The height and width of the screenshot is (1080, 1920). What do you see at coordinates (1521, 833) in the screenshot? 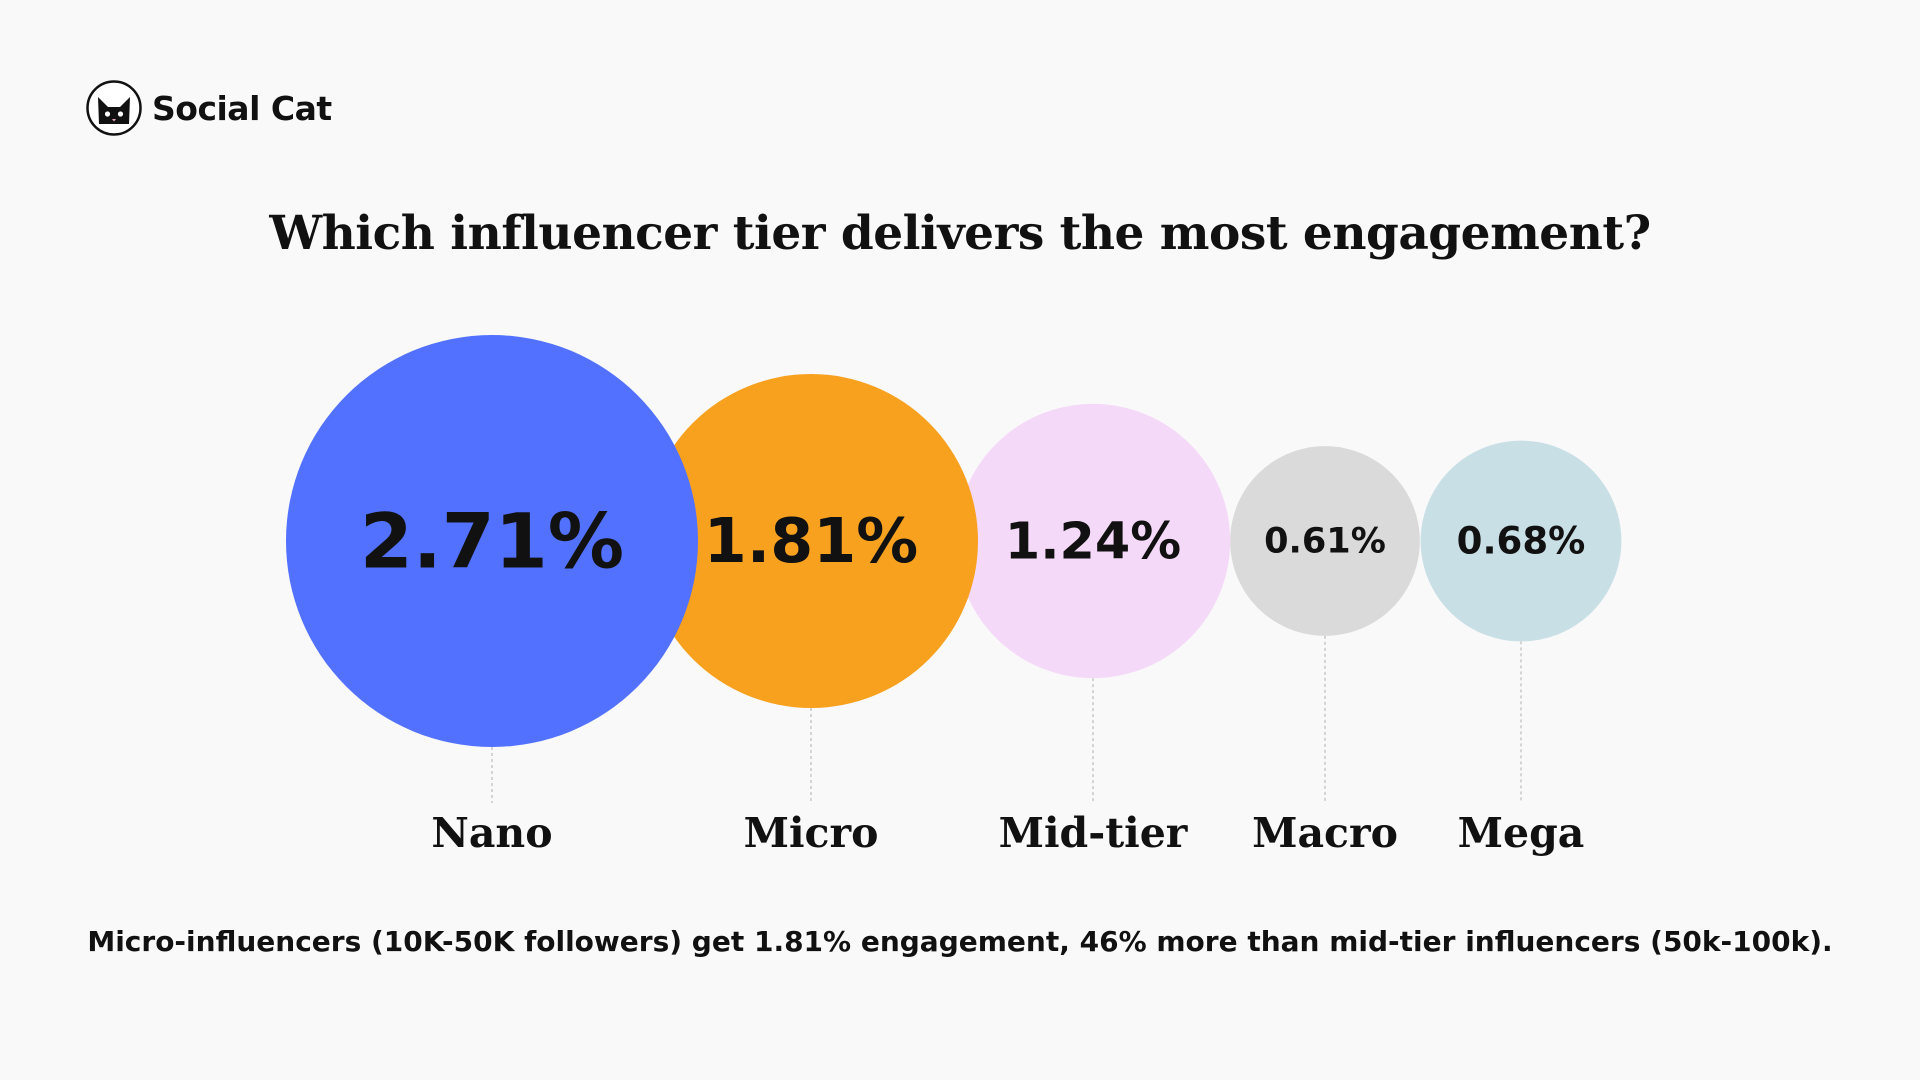
I see `category-label-mega: Mega` at bounding box center [1521, 833].